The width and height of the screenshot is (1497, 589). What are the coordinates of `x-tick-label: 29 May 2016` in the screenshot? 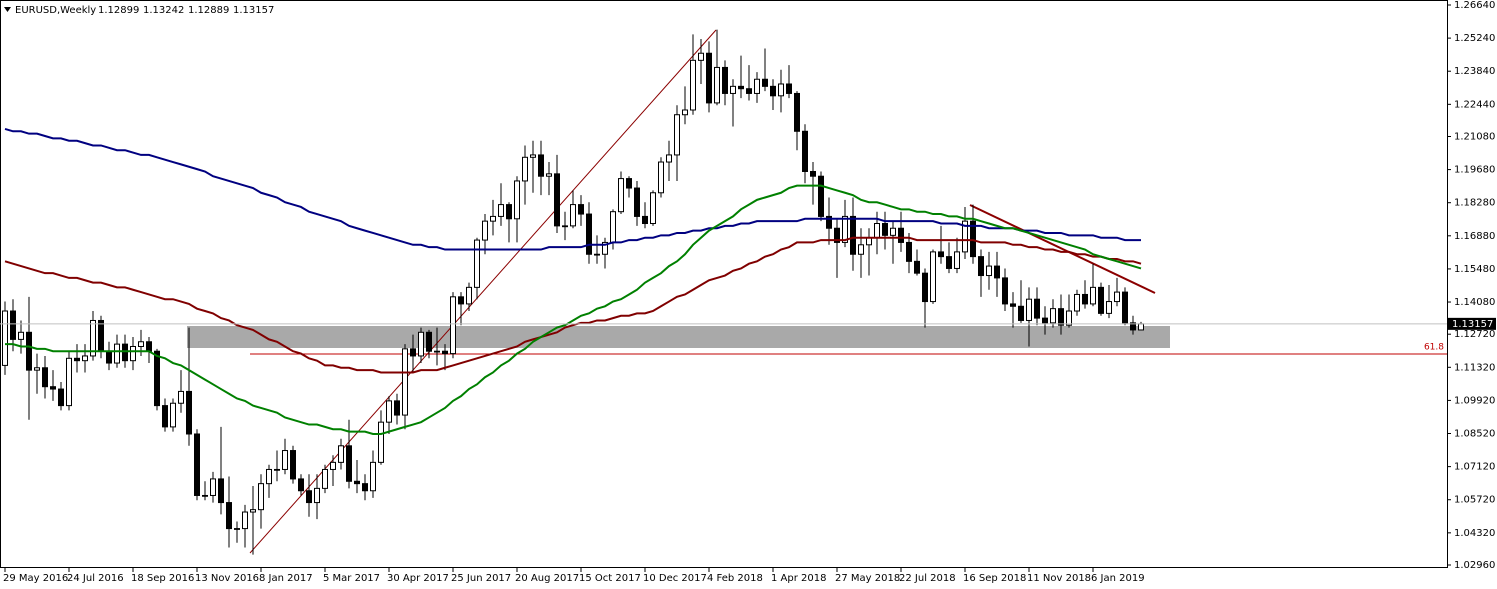 It's located at (35, 578).